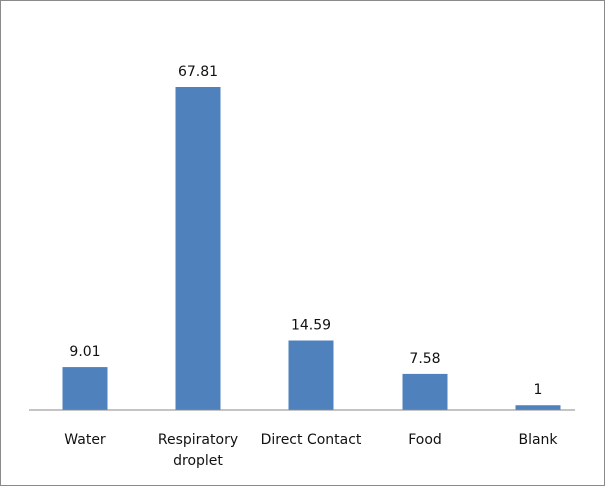  Describe the element at coordinates (311, 440) in the screenshot. I see `category-label-2: Direct Contact` at that location.